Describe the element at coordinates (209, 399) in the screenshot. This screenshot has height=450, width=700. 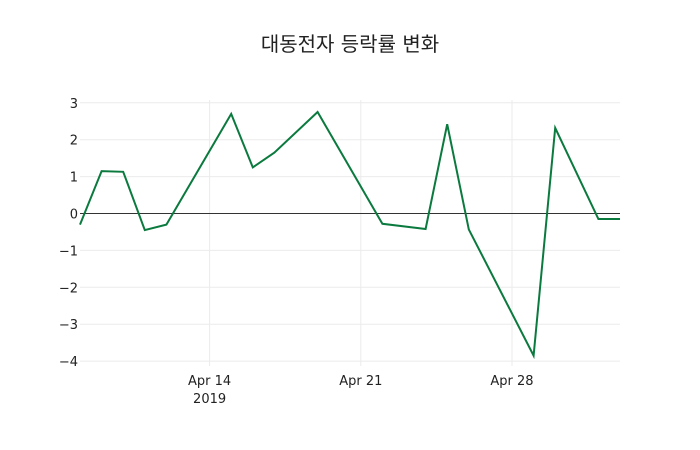
I see `x-tick-year-label: 2019` at that location.